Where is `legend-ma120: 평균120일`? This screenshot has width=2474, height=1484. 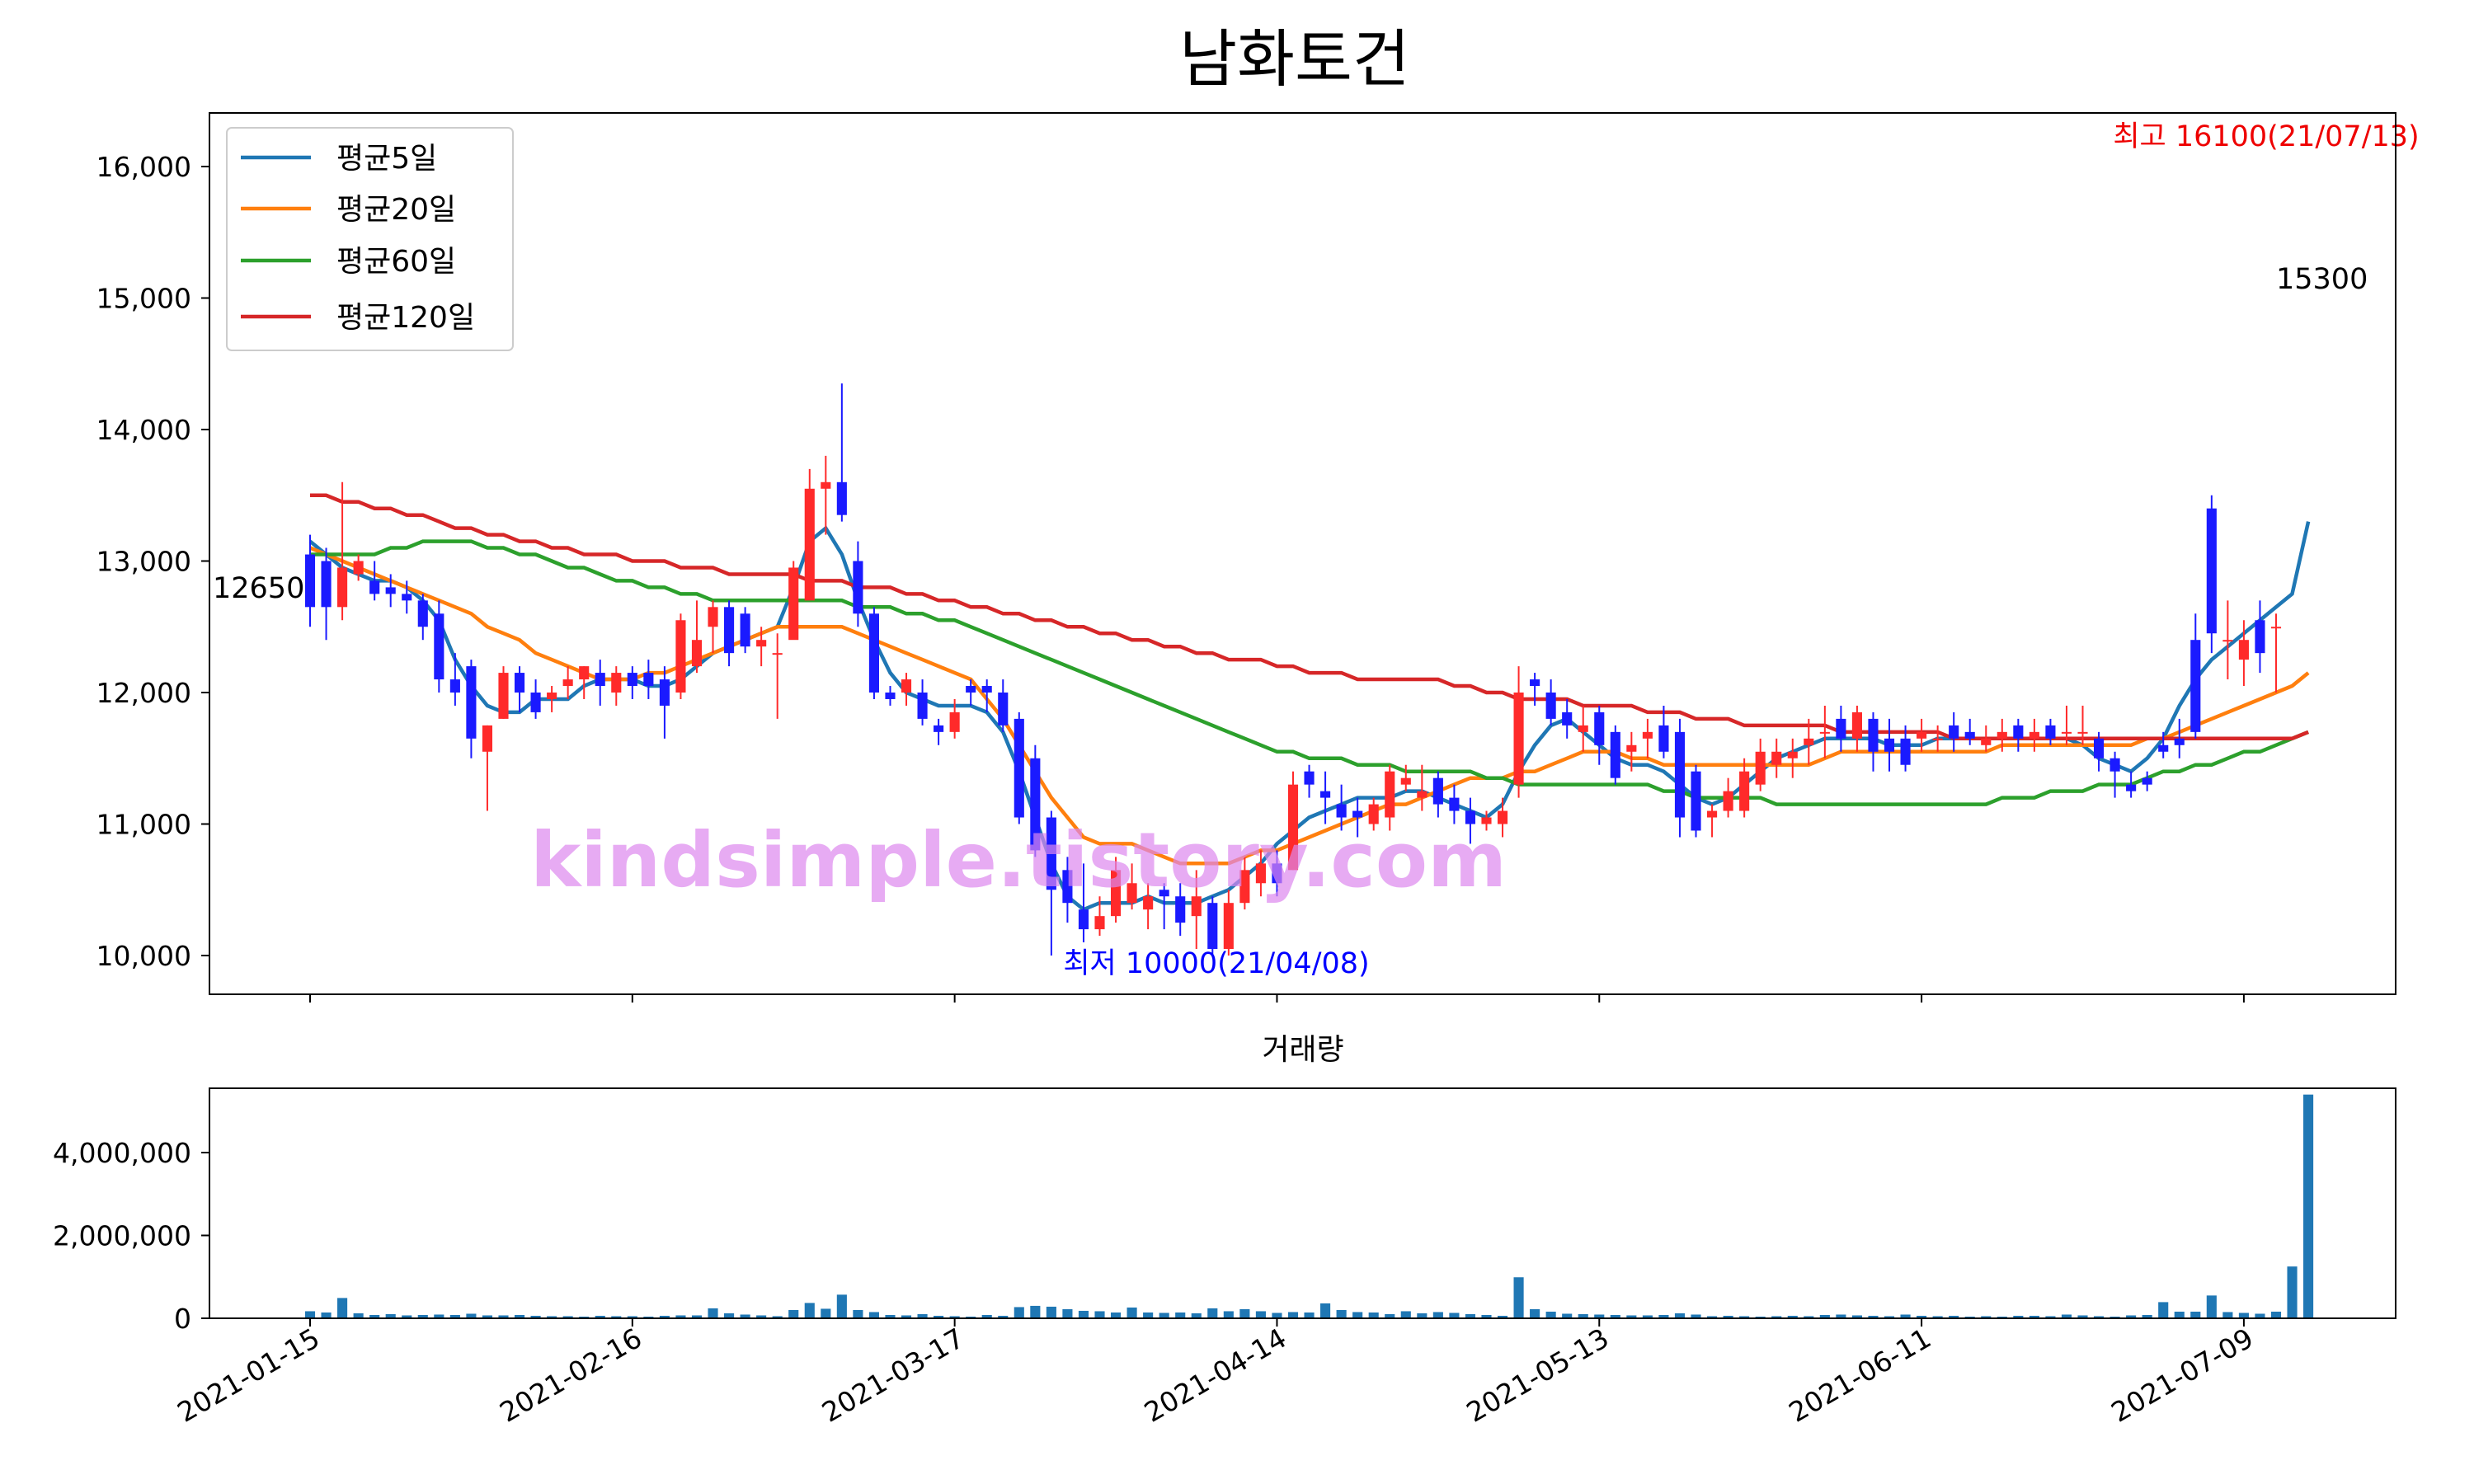
legend-ma120: 평균120일 is located at coordinates (405, 318).